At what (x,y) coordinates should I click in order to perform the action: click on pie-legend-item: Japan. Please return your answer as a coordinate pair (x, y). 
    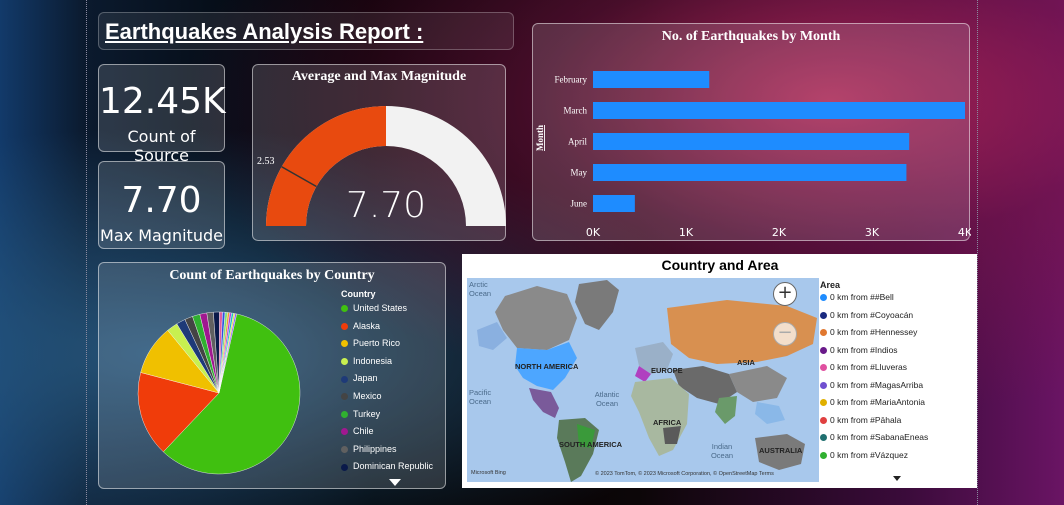
    Looking at the image, I should click on (359, 381).